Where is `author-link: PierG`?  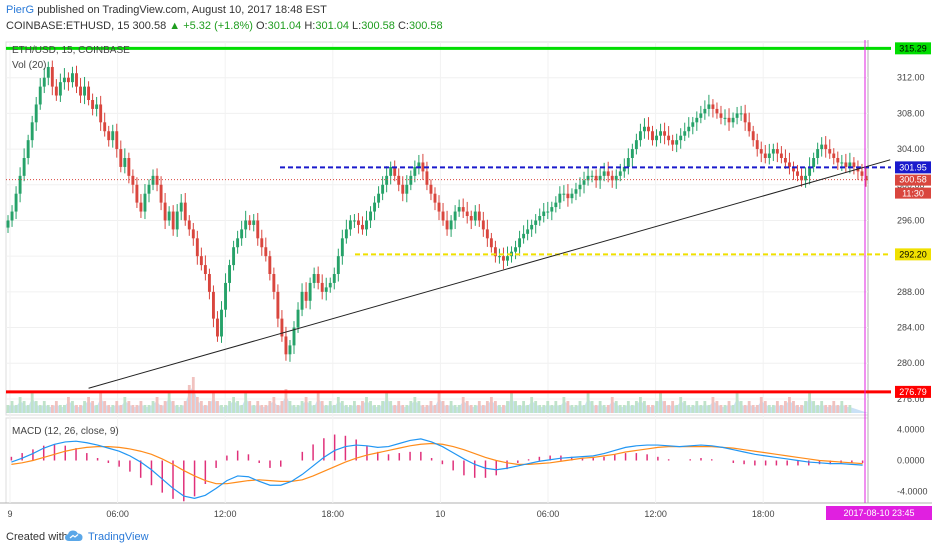 author-link: PierG is located at coordinates (20, 10).